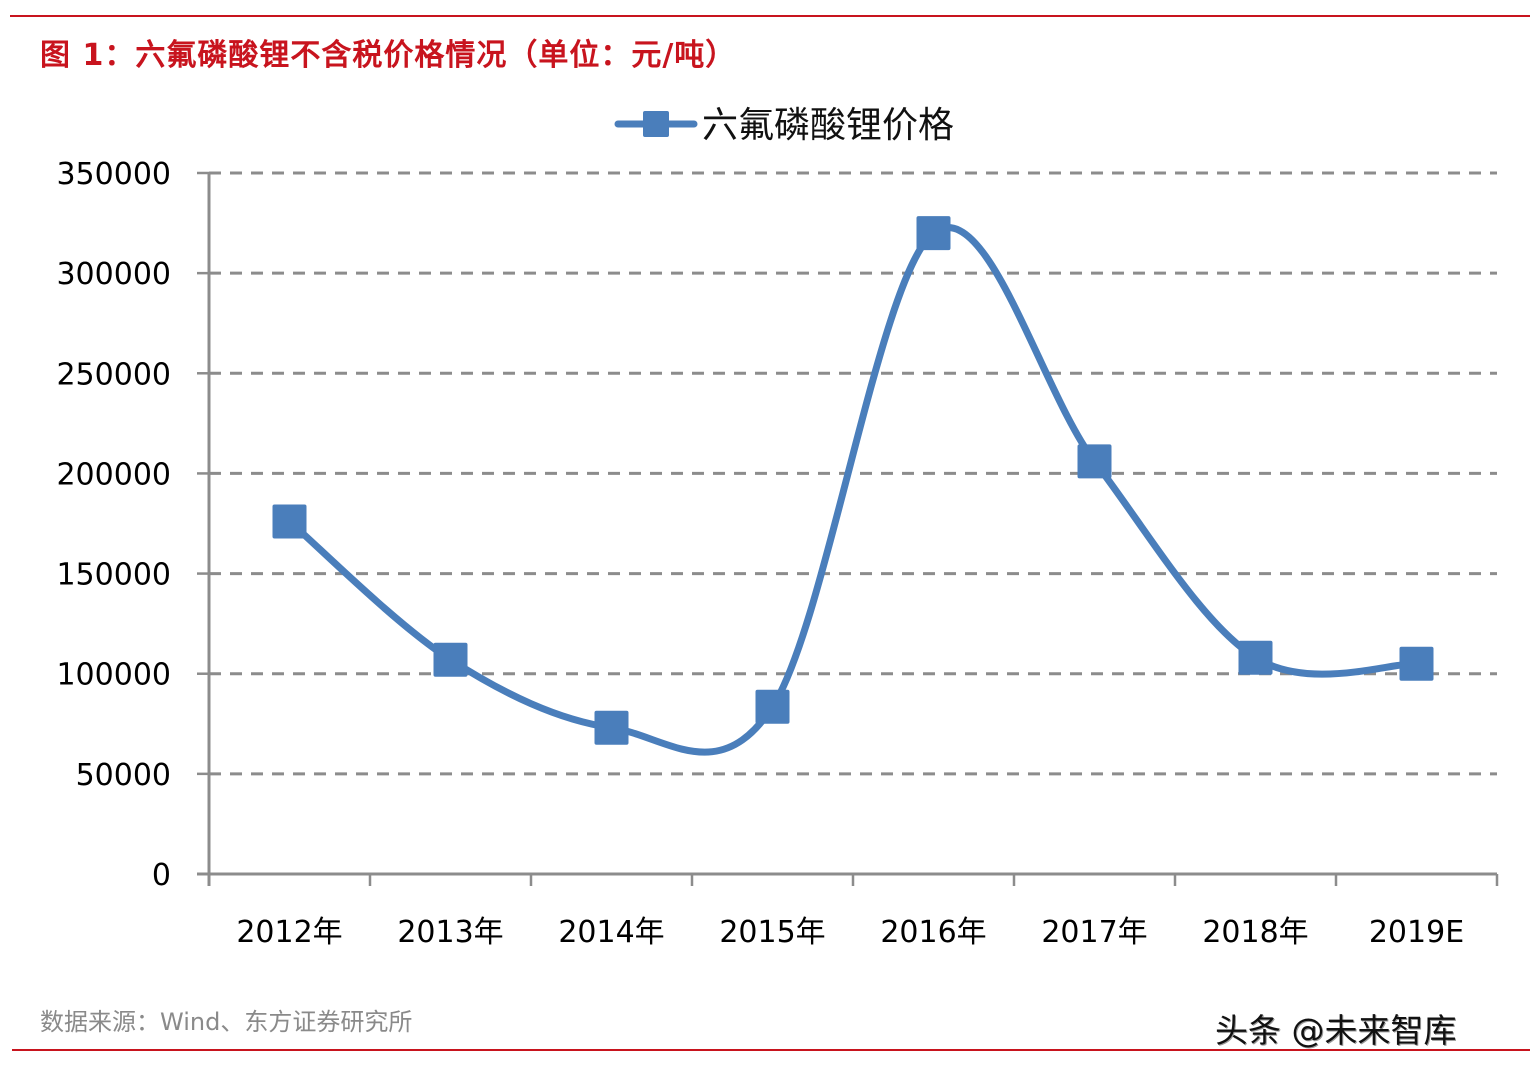 The width and height of the screenshot is (1530, 1078). What do you see at coordinates (1416, 932) in the screenshot?
I see `x-tick-label: 2019E` at bounding box center [1416, 932].